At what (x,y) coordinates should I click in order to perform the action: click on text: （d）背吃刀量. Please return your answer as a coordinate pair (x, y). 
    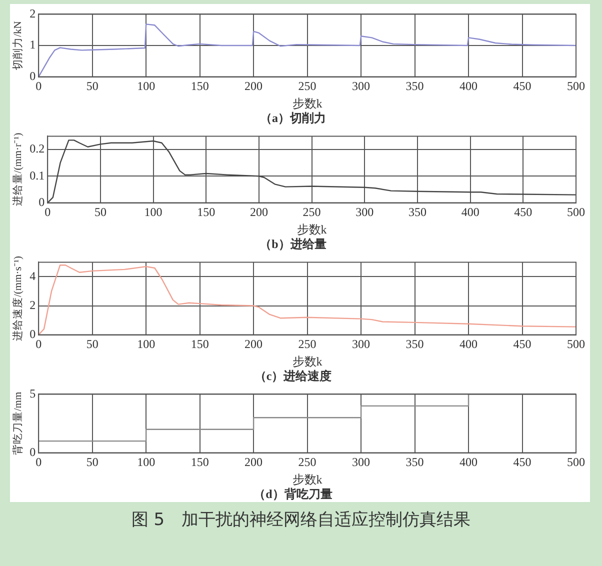
    Looking at the image, I should click on (293, 493).